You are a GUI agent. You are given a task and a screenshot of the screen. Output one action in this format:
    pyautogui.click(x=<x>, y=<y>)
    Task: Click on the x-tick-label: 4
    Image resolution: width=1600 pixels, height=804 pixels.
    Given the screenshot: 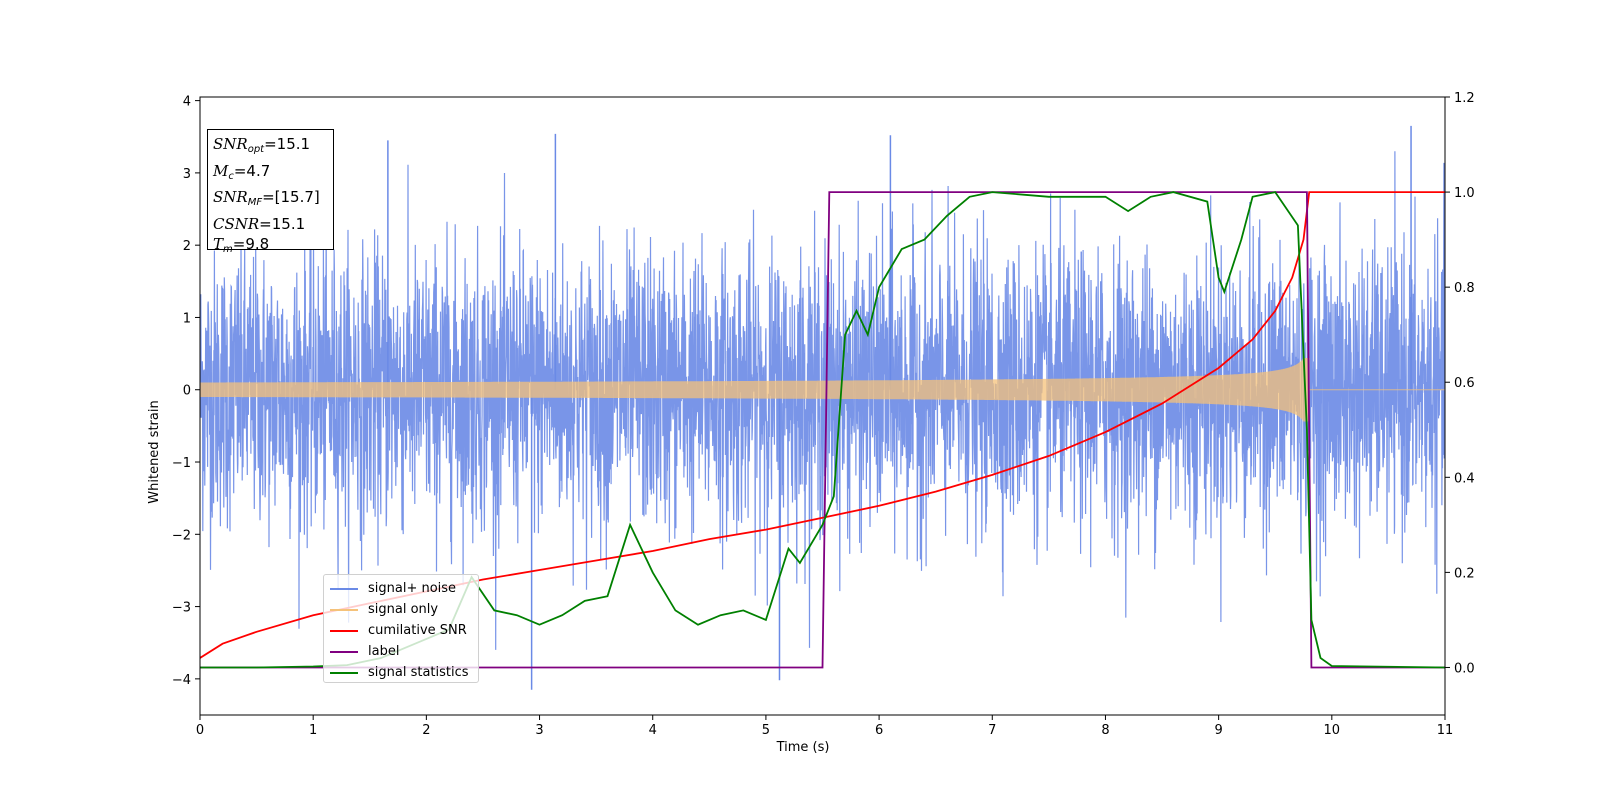 What is the action you would take?
    pyautogui.click(x=653, y=730)
    